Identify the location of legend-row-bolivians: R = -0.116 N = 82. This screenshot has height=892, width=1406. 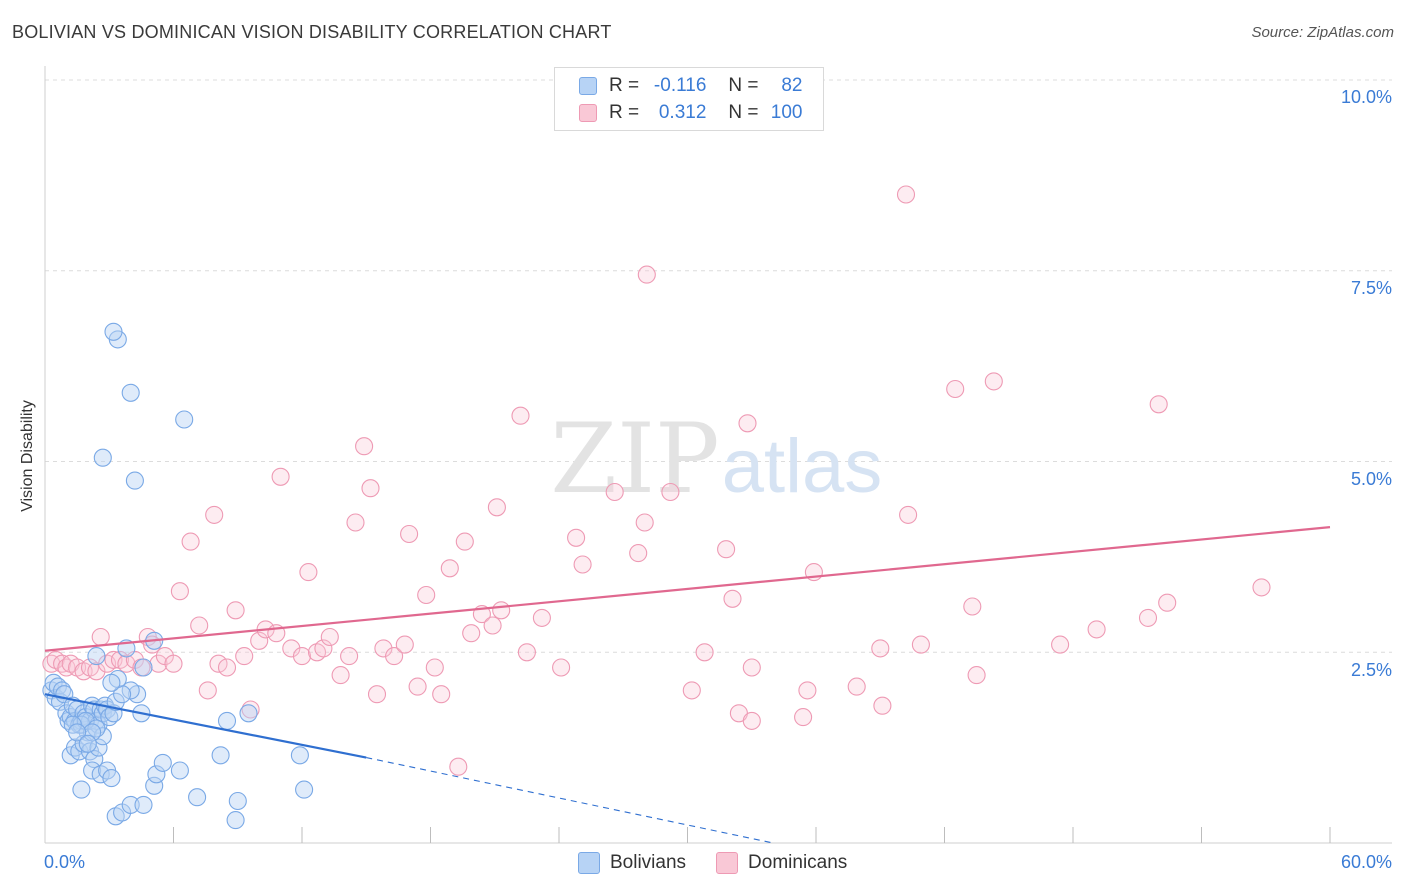
(691, 86).